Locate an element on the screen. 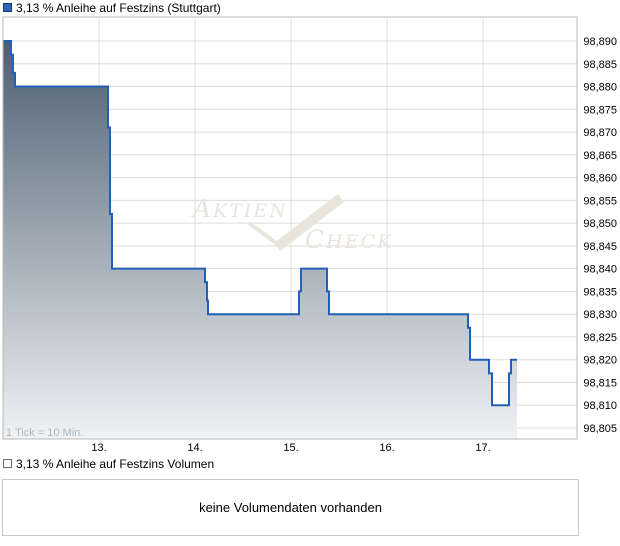 The height and width of the screenshot is (546, 620). price-legend-square-icon is located at coordinates (7, 7).